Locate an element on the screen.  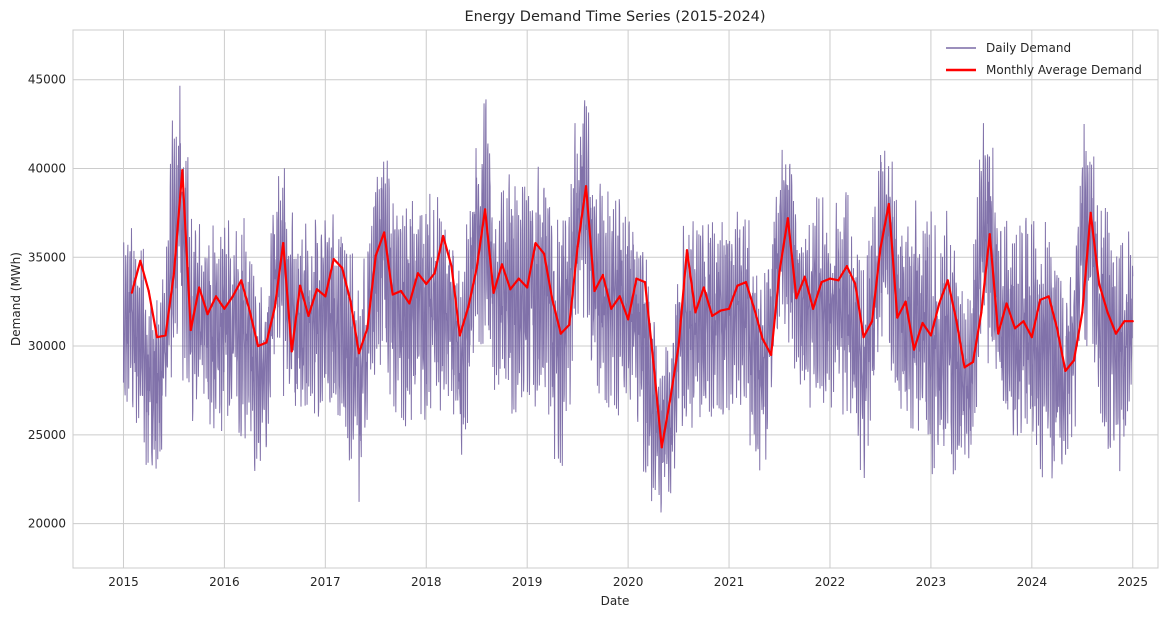
legend-label-daily-demand: Daily Demand is located at coordinates (1028, 48).